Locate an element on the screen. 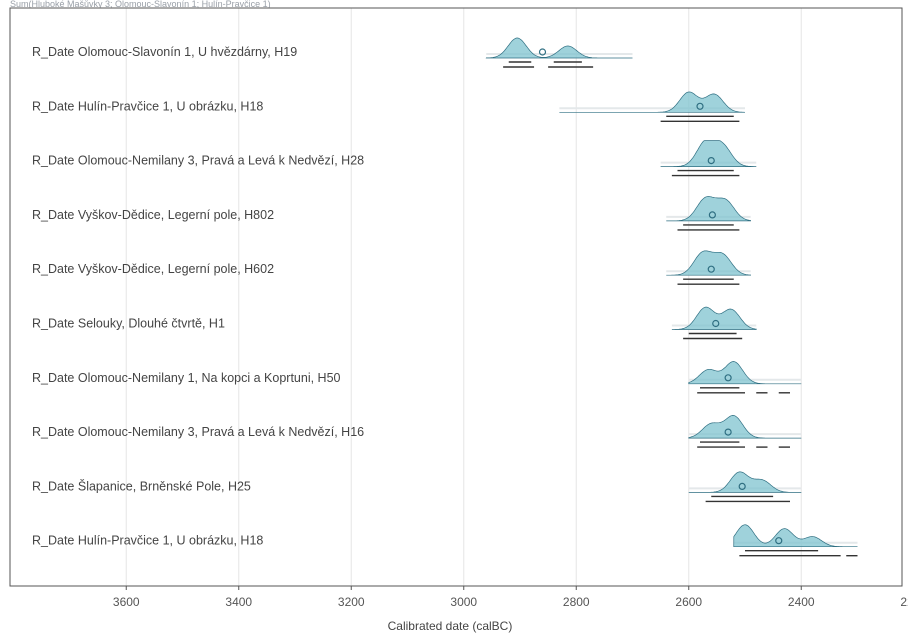  row-label: R_Date Vyškov-Dědice, Legerní pole, H802 is located at coordinates (153, 215).